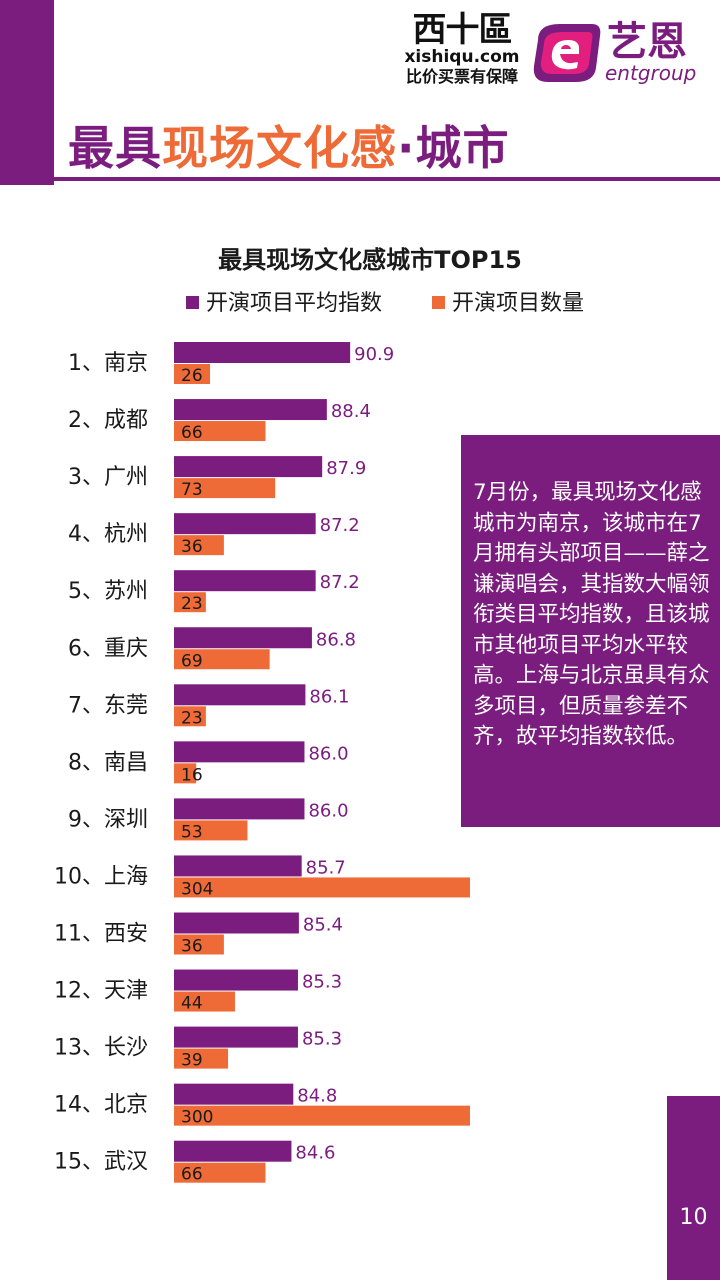 The width and height of the screenshot is (720, 1280). I want to click on page-number-tab, so click(693, 1188).